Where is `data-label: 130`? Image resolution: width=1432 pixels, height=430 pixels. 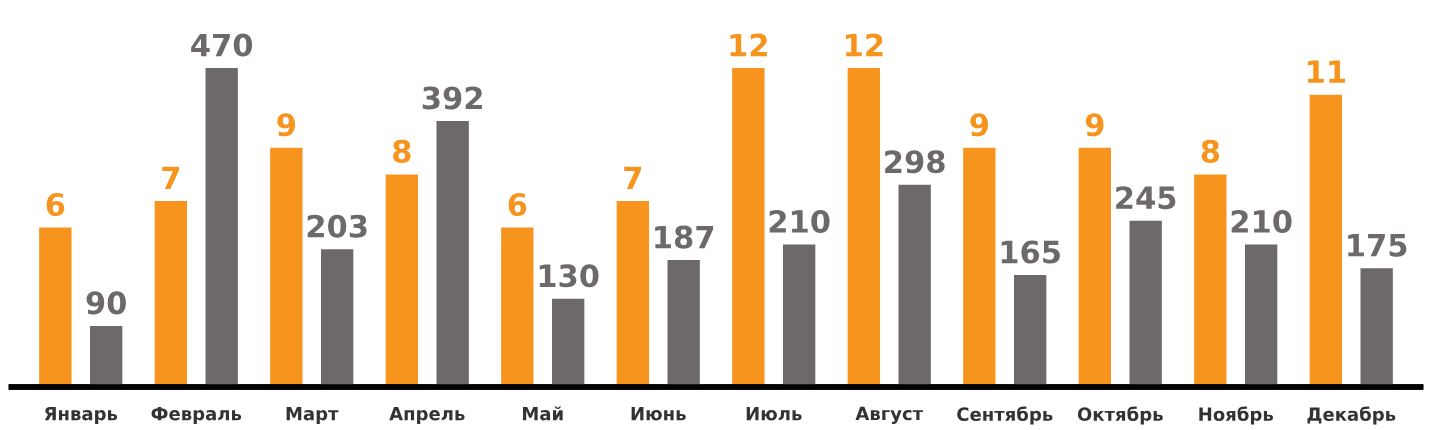 data-label: 130 is located at coordinates (569, 276).